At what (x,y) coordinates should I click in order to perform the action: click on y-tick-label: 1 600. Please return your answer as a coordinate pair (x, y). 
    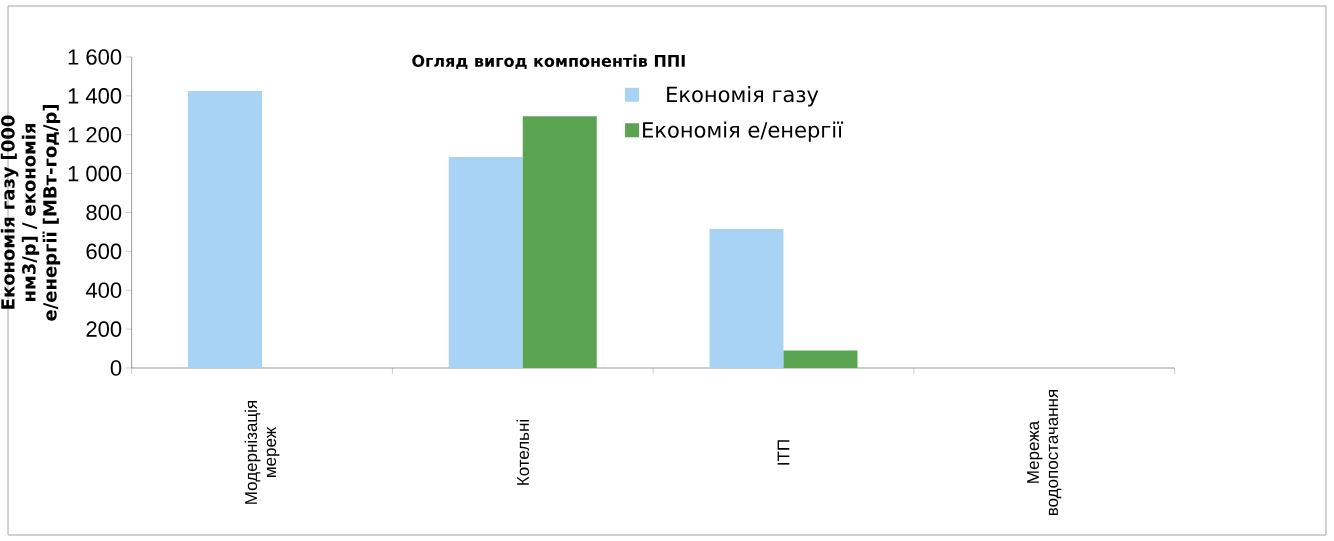
    Looking at the image, I should click on (95, 57).